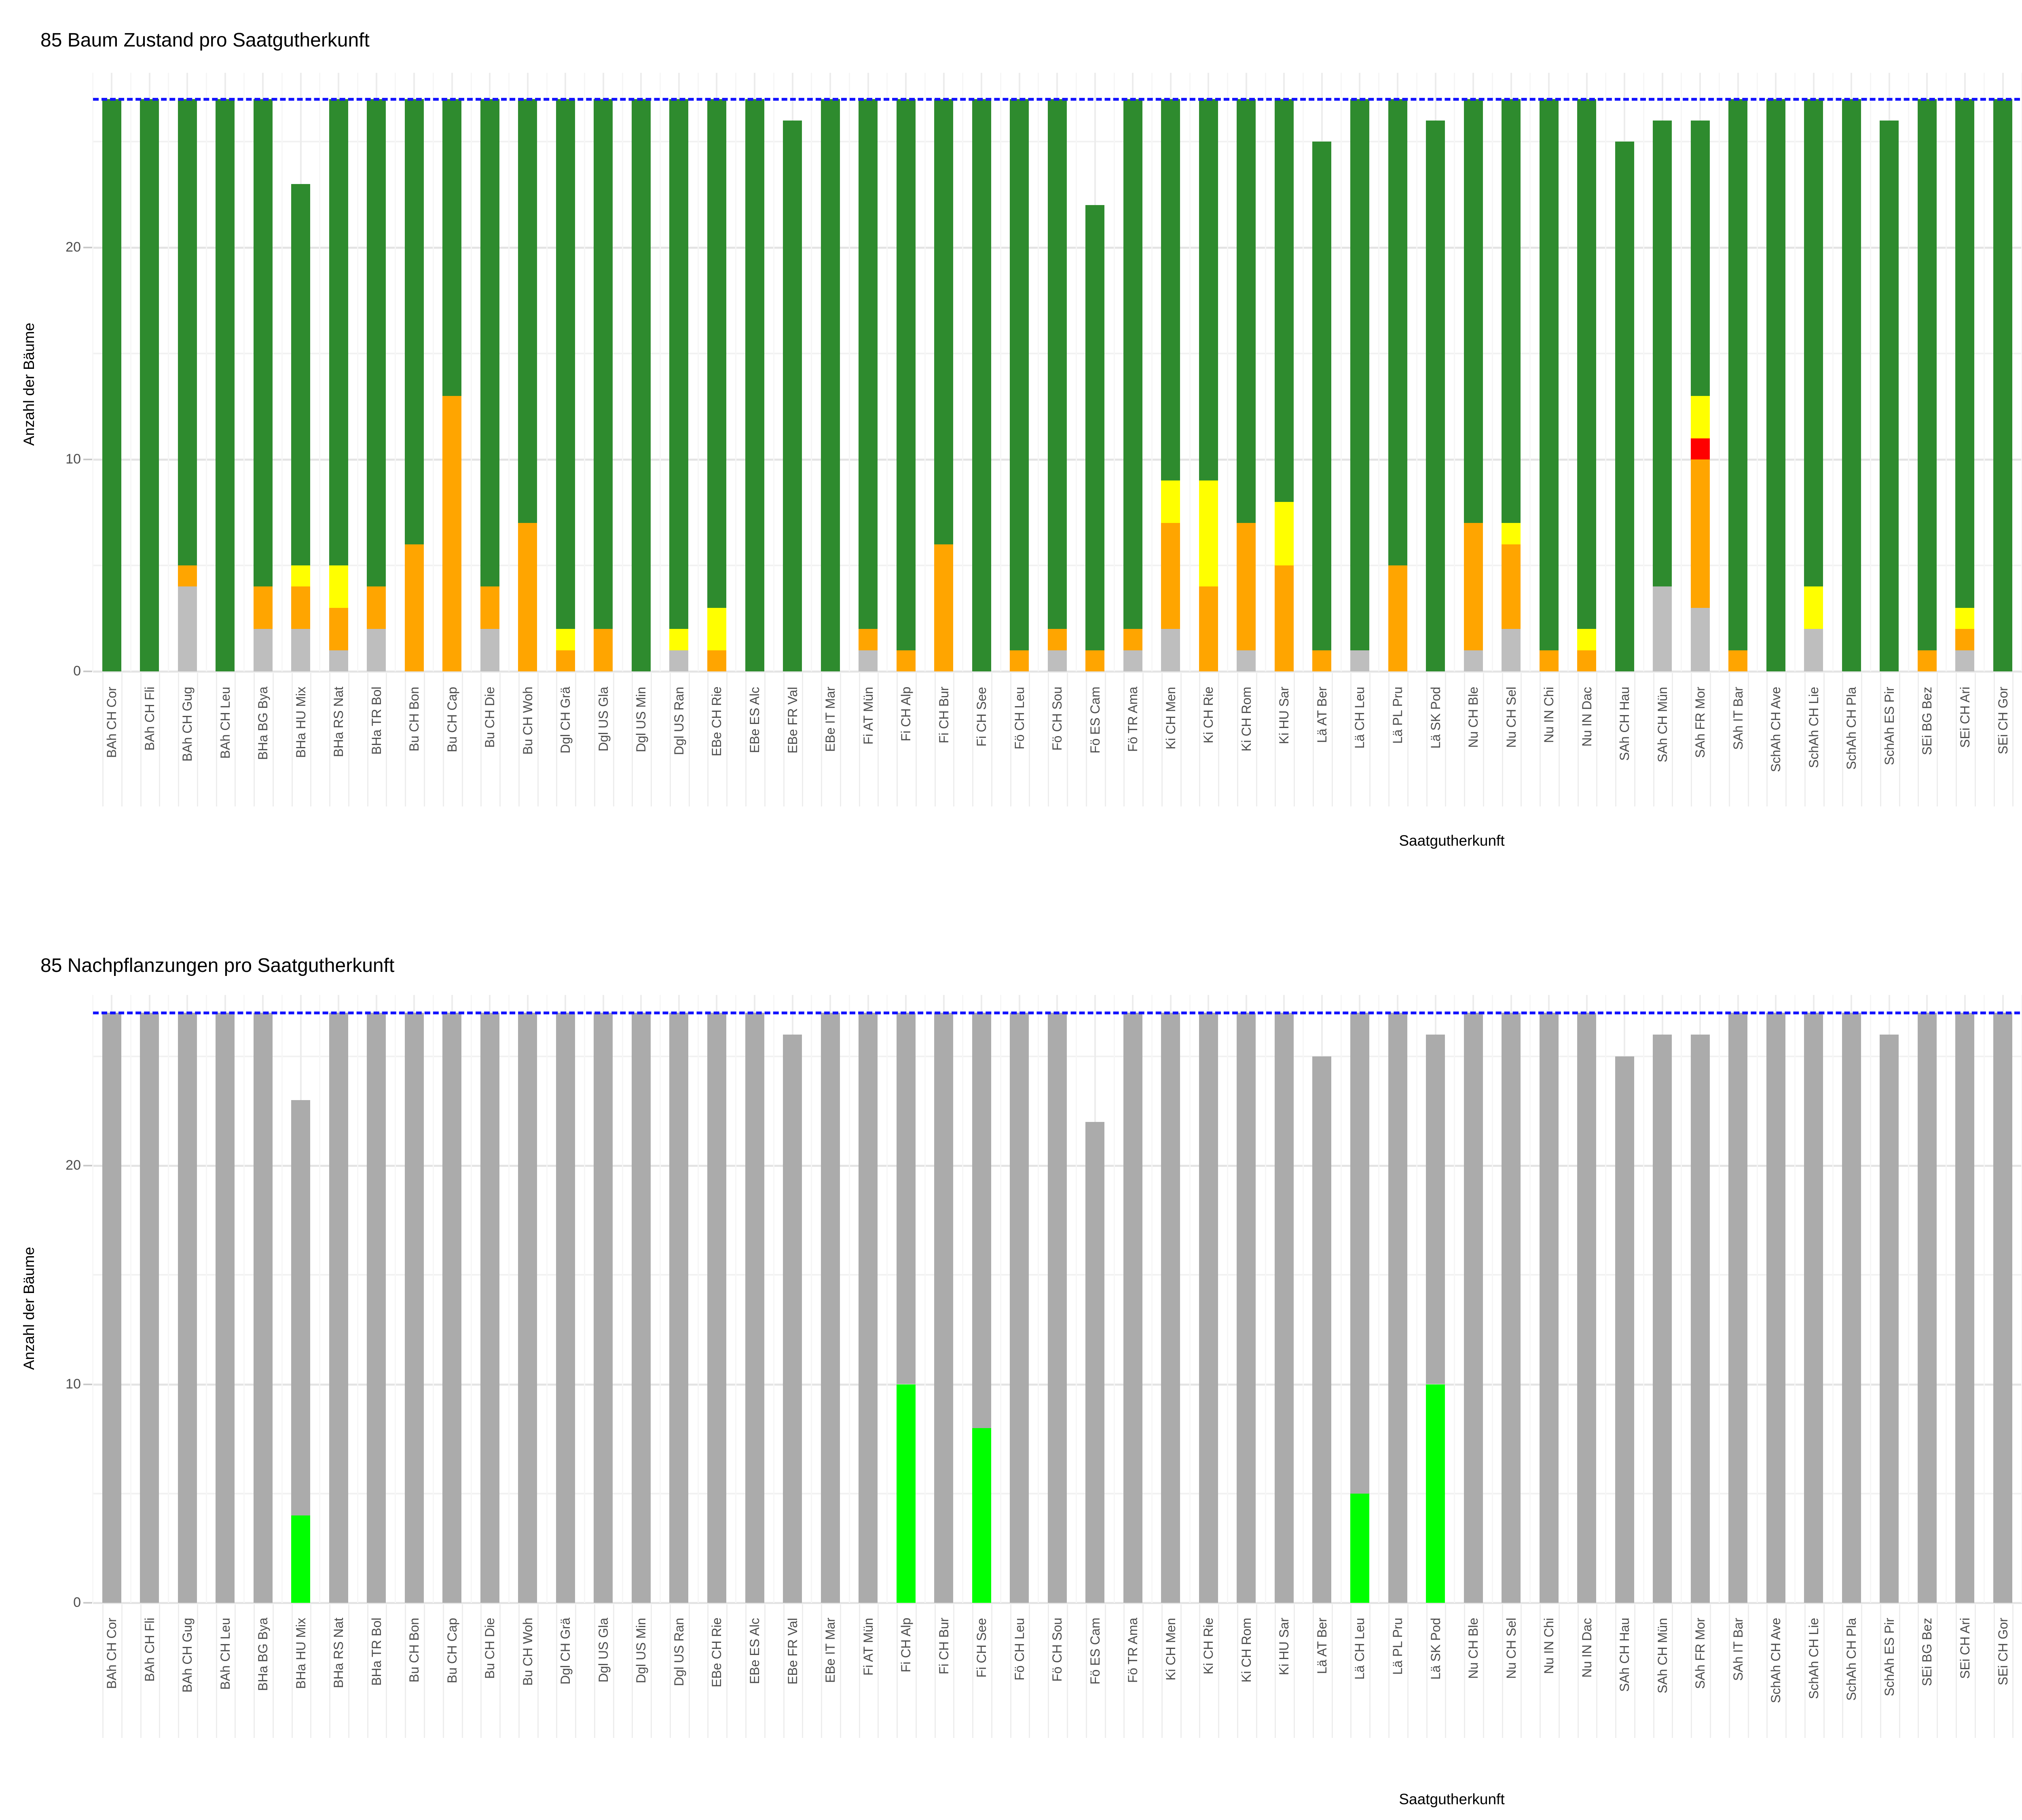  What do you see at coordinates (1132, 719) in the screenshot?
I see `x-tick-label: Fö TR Ama` at bounding box center [1132, 719].